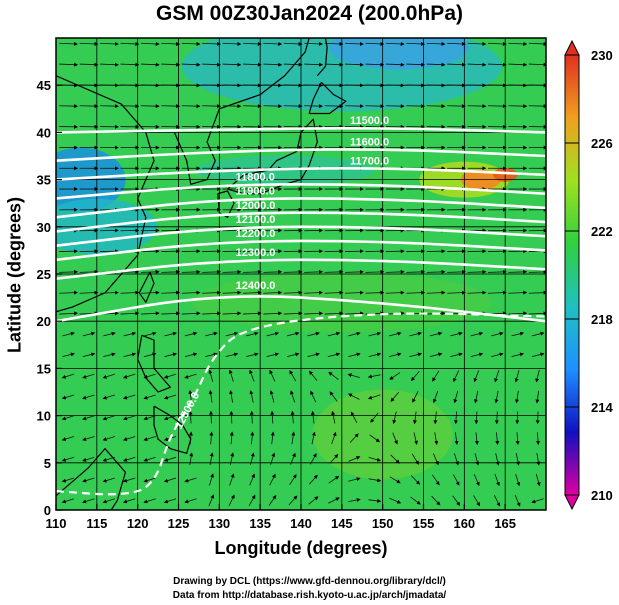 The height and width of the screenshot is (605, 619). What do you see at coordinates (219, 523) in the screenshot?
I see `x-tick-label: 130` at bounding box center [219, 523].